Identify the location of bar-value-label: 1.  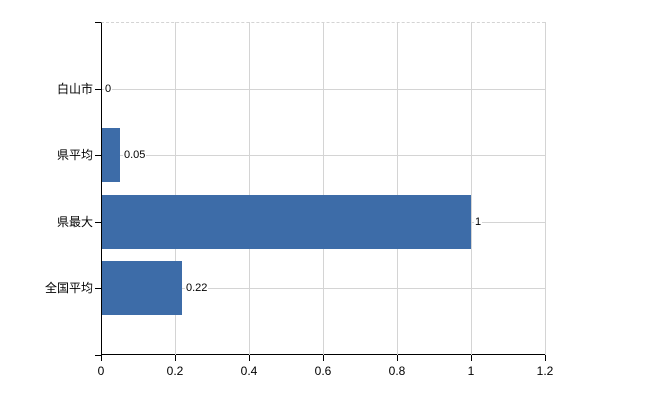
(478, 222).